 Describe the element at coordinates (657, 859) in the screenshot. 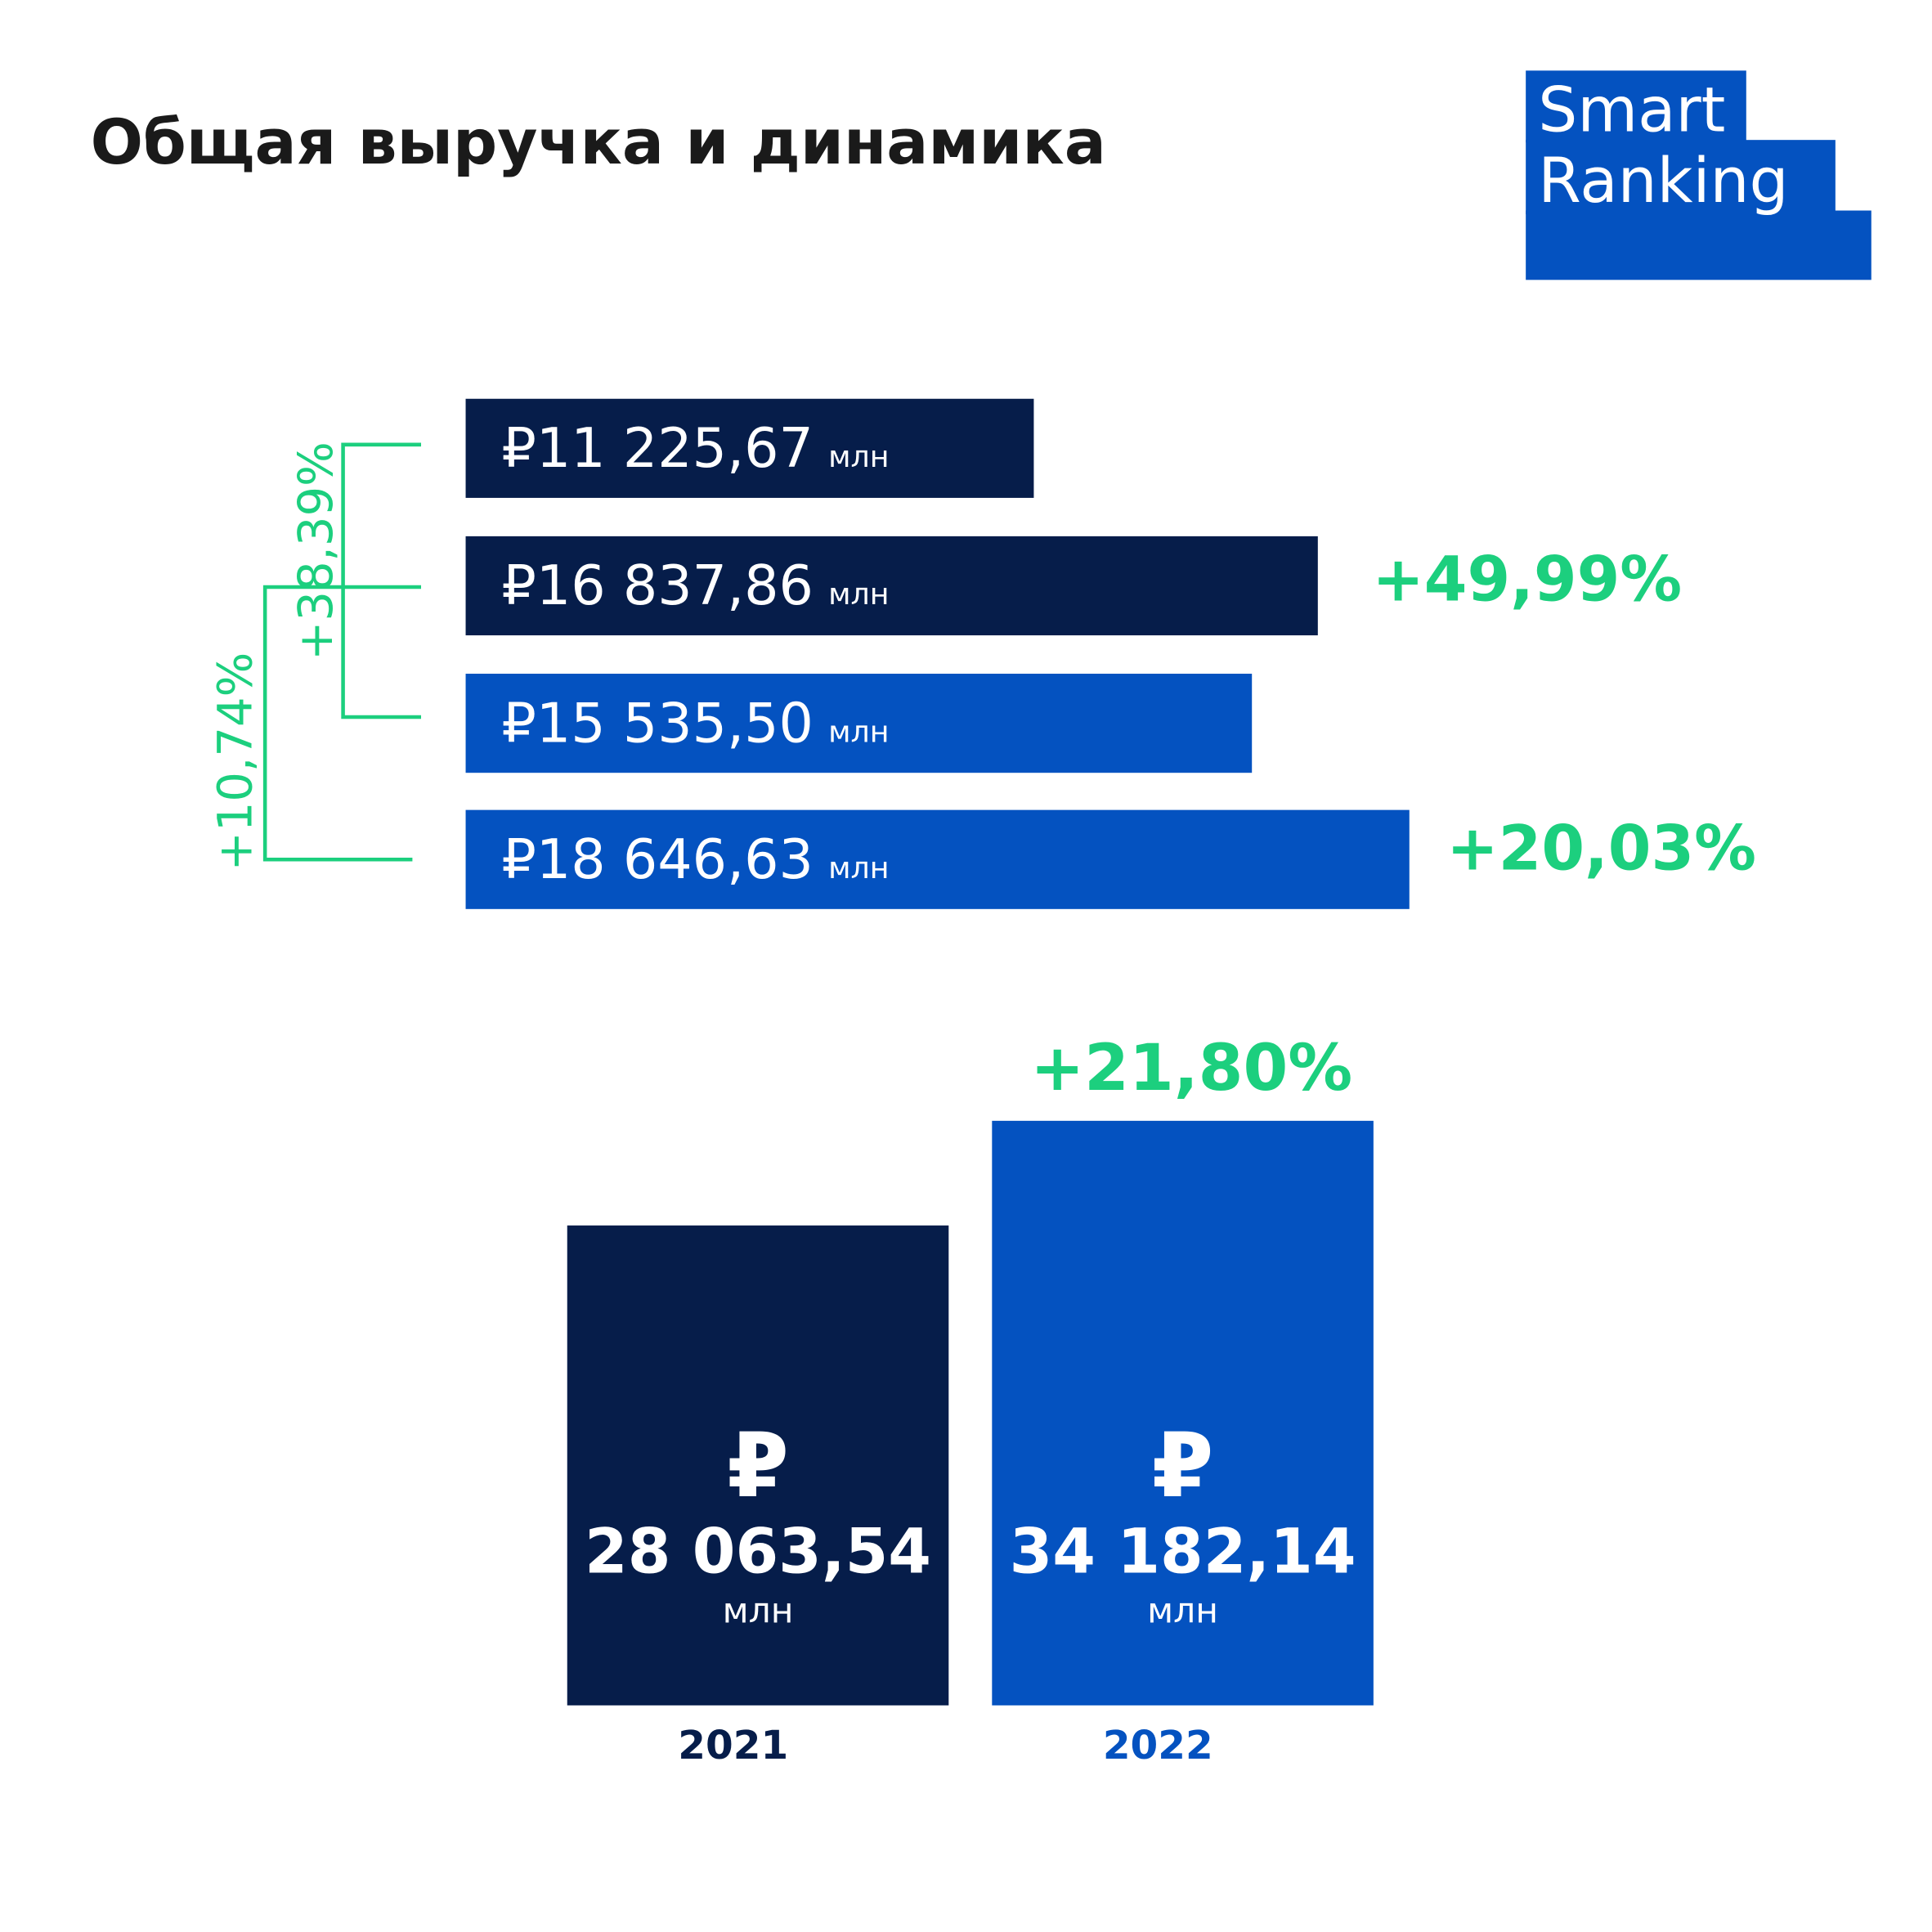

I see `value-label: ₽18 646,63` at that location.